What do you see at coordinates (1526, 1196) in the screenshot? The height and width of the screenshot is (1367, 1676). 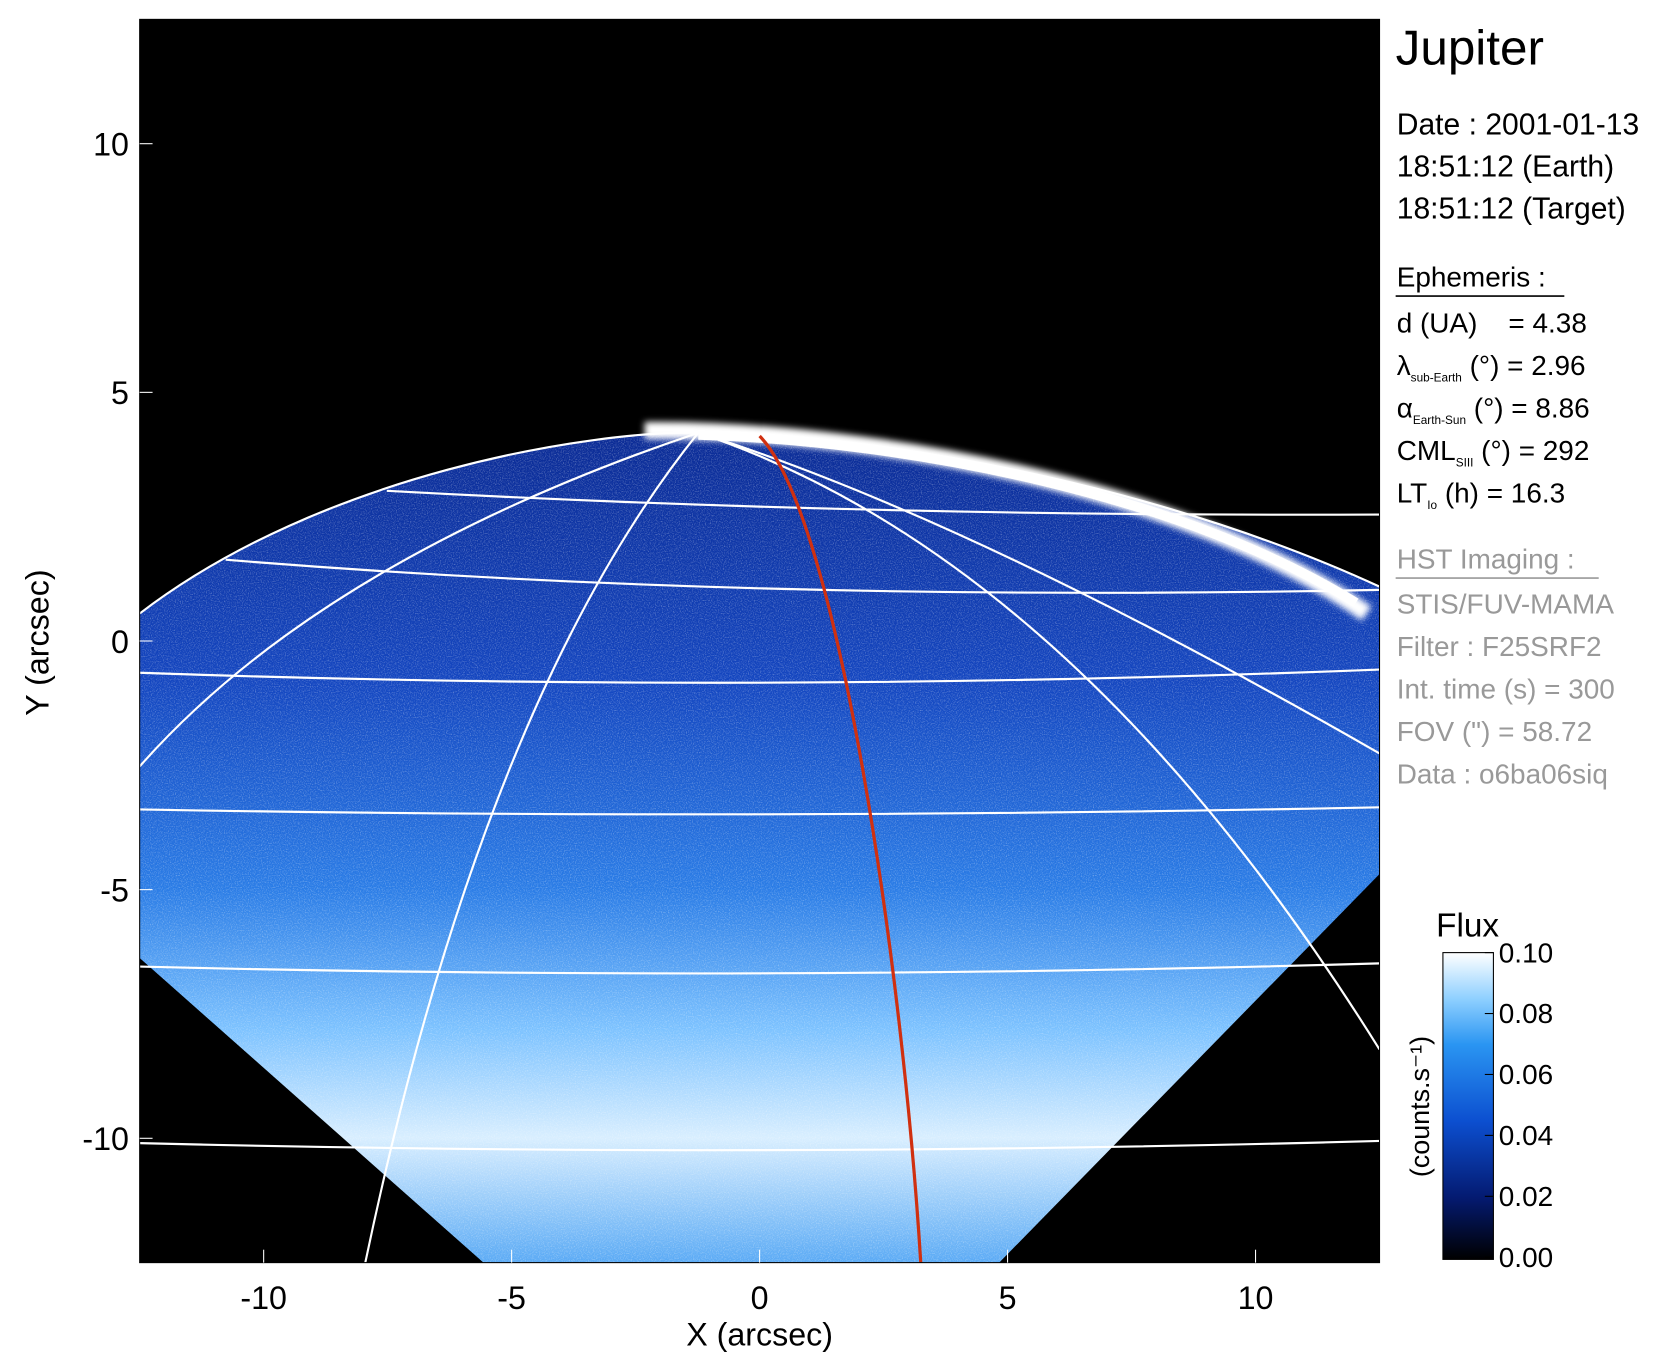 I see `colorbar-tick-label: 0.02` at bounding box center [1526, 1196].